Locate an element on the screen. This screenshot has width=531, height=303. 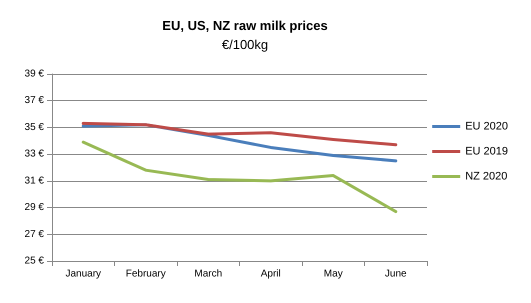
x-tick-label: June is located at coordinates (396, 274).